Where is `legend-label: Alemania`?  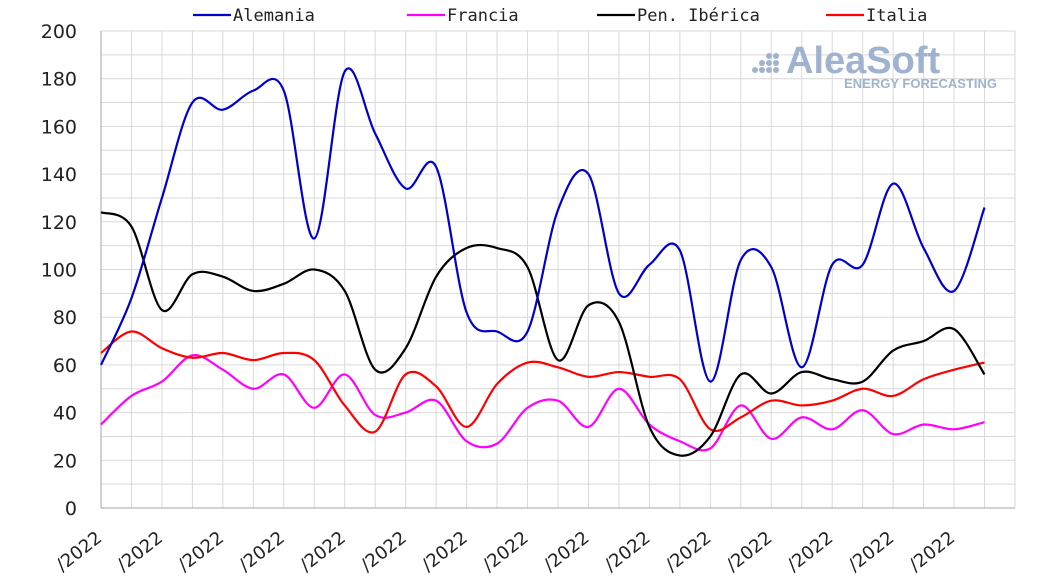 legend-label: Alemania is located at coordinates (274, 16).